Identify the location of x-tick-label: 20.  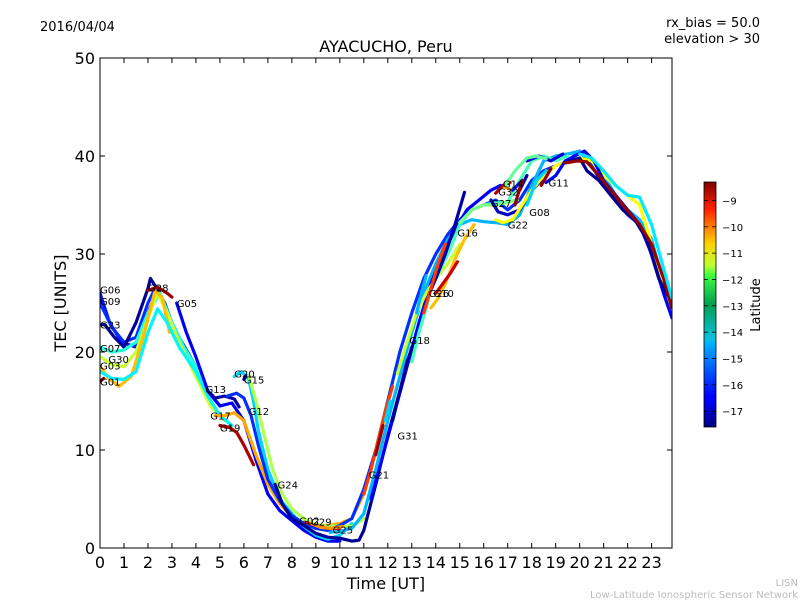
(579, 562).